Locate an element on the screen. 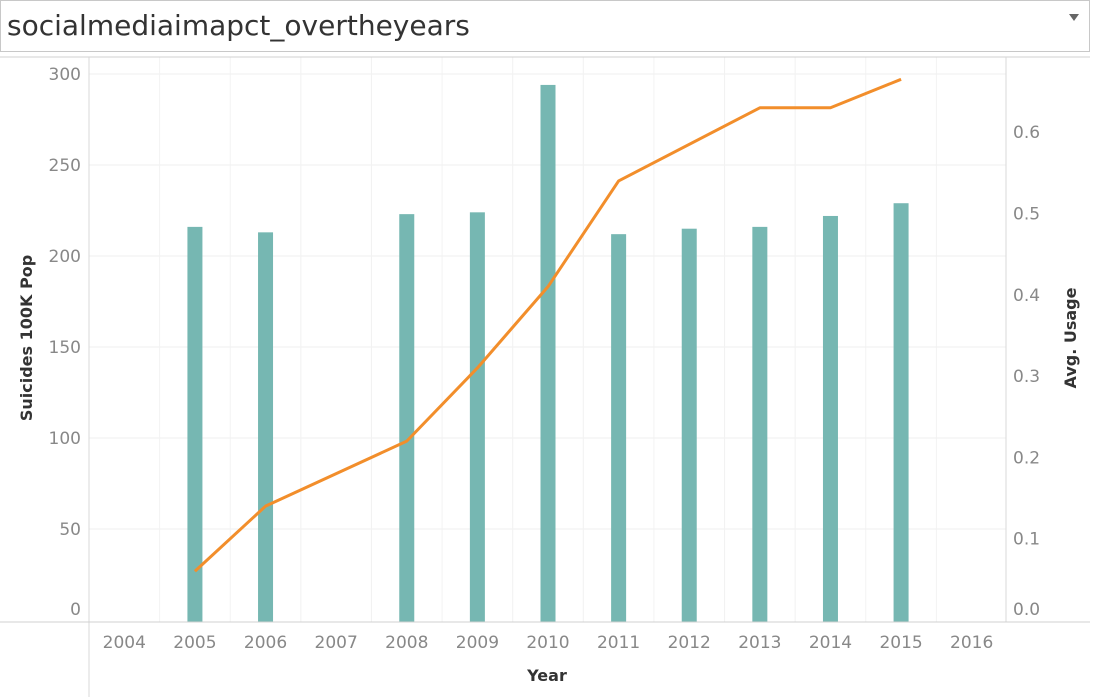 The height and width of the screenshot is (697, 1095). bar-2011 is located at coordinates (619, 428).